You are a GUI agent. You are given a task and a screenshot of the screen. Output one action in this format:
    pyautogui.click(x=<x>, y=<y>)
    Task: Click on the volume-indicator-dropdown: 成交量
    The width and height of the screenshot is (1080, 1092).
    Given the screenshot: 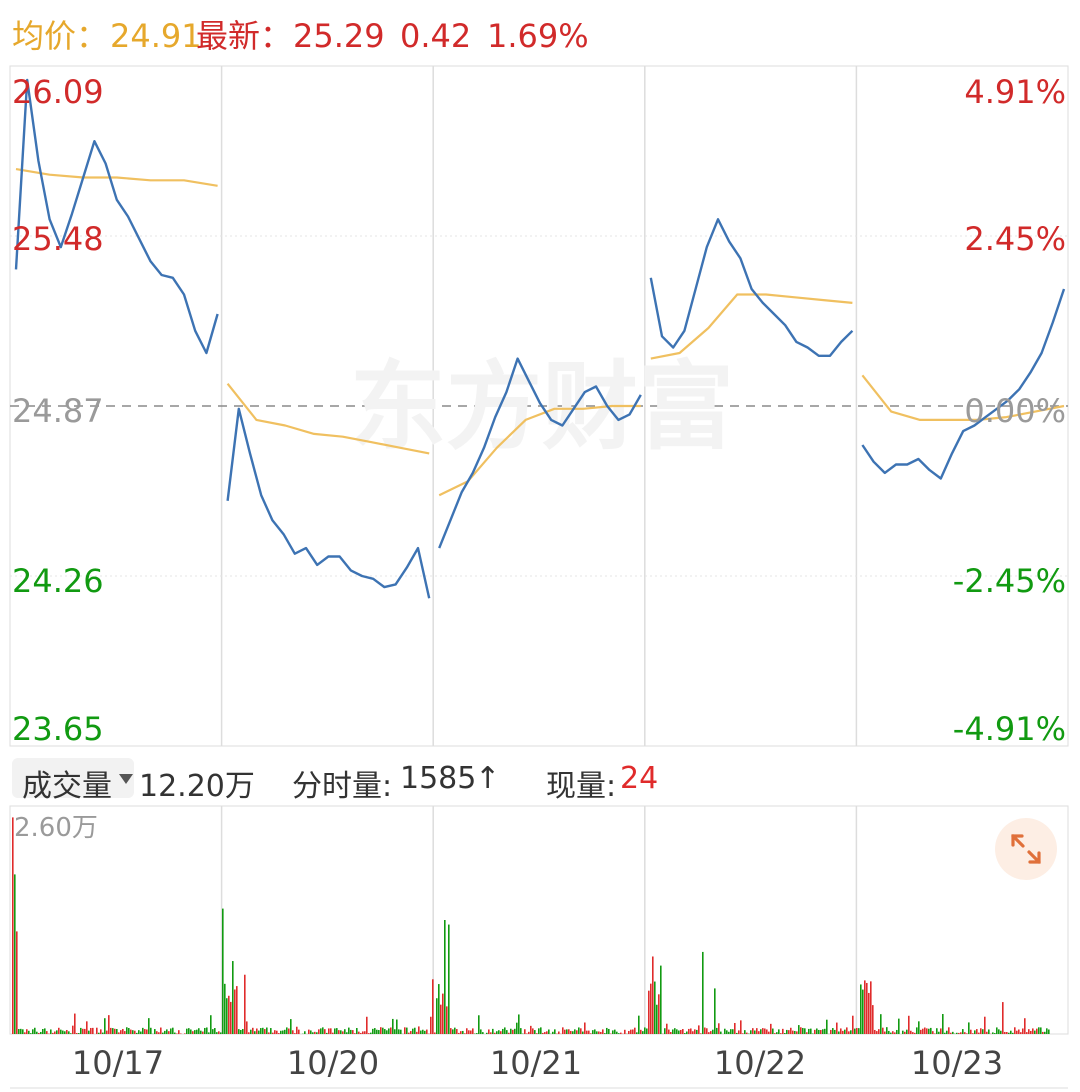 What is the action you would take?
    pyautogui.click(x=73, y=781)
    